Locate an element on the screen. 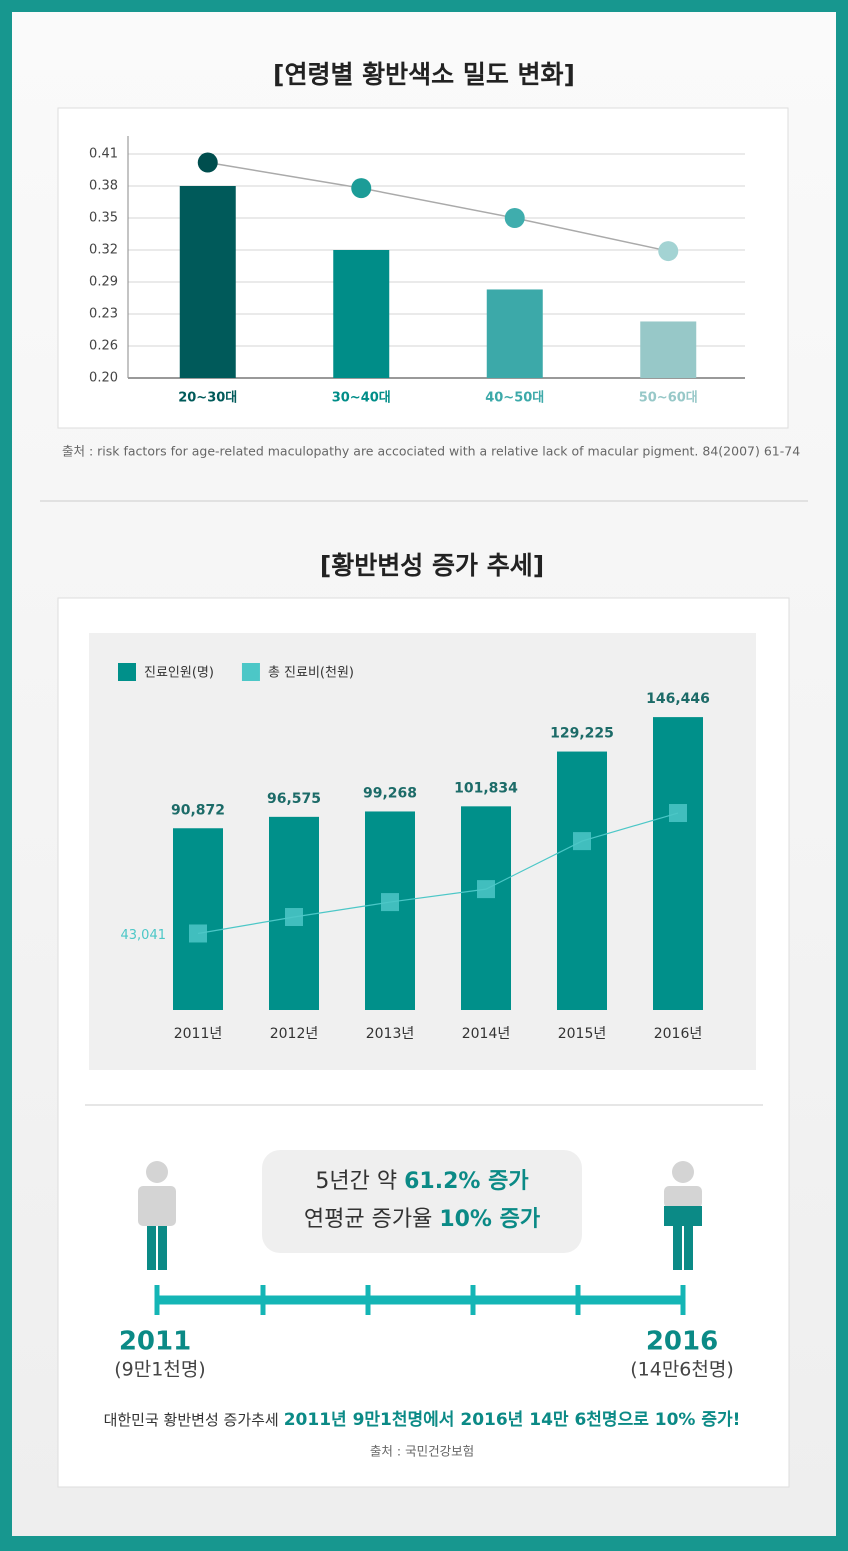 The width and height of the screenshot is (848, 1551). y-tick-label: 0.38 is located at coordinates (103, 186).